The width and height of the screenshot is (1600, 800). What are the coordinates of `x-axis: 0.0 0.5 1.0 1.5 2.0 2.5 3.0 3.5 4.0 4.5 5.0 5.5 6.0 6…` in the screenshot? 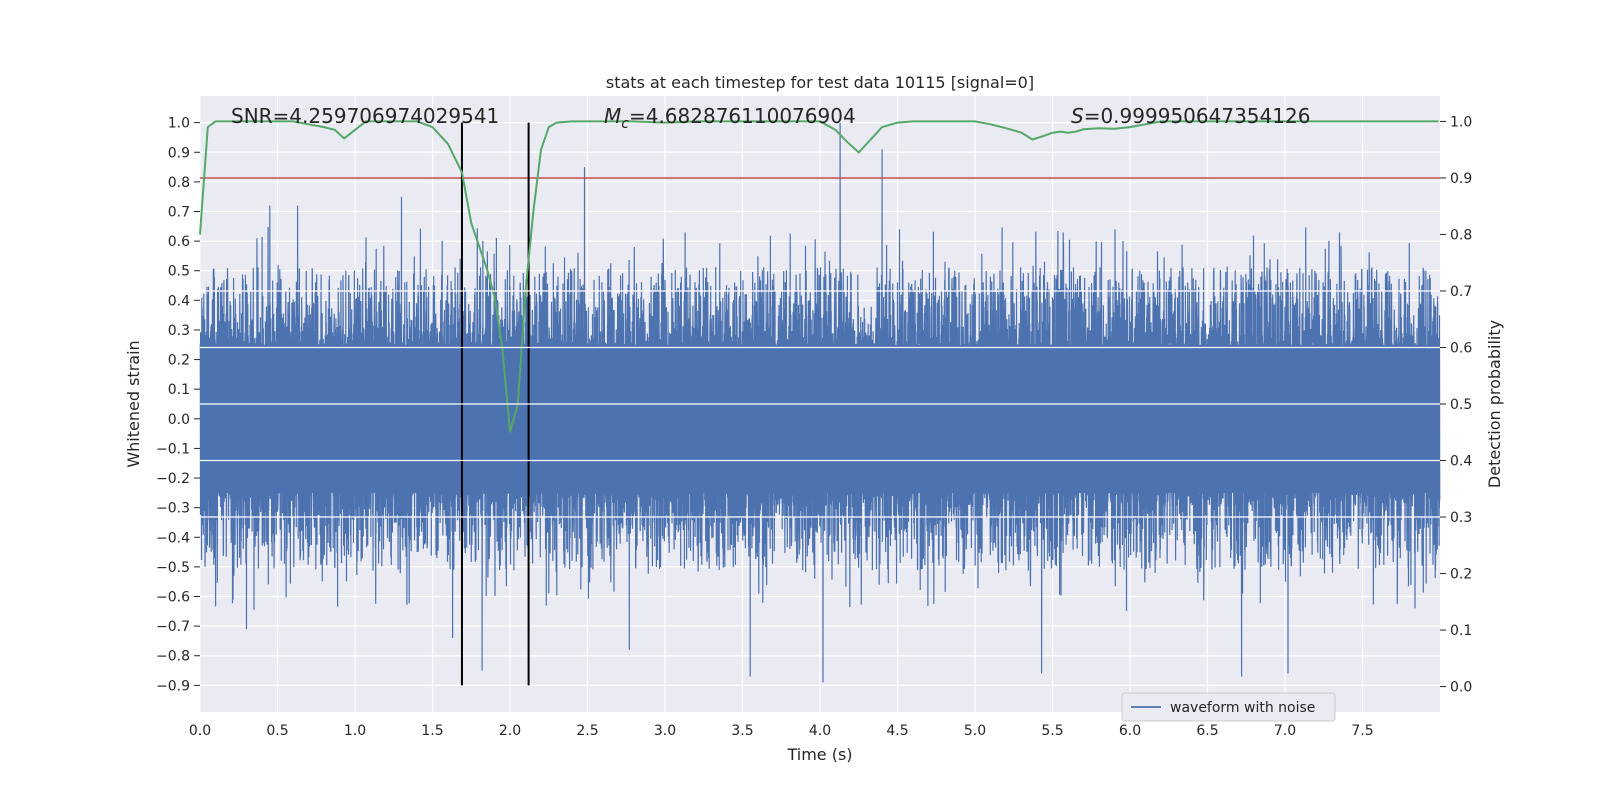 It's located at (781, 731).